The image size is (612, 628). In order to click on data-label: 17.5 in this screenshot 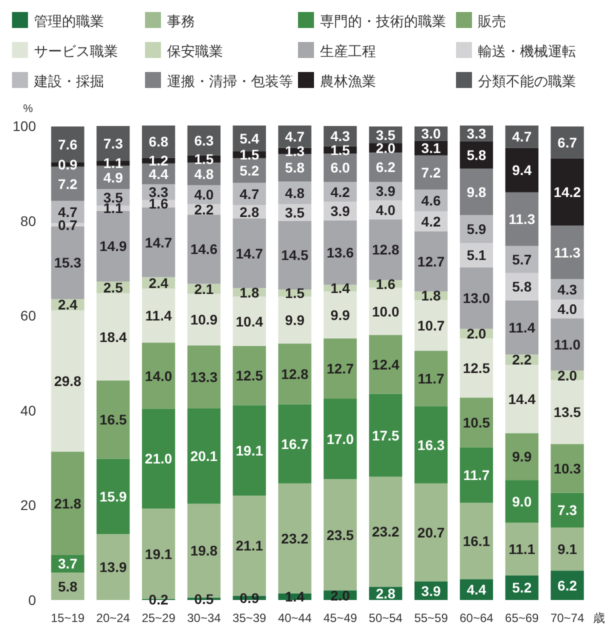, I will do `click(386, 435)`.